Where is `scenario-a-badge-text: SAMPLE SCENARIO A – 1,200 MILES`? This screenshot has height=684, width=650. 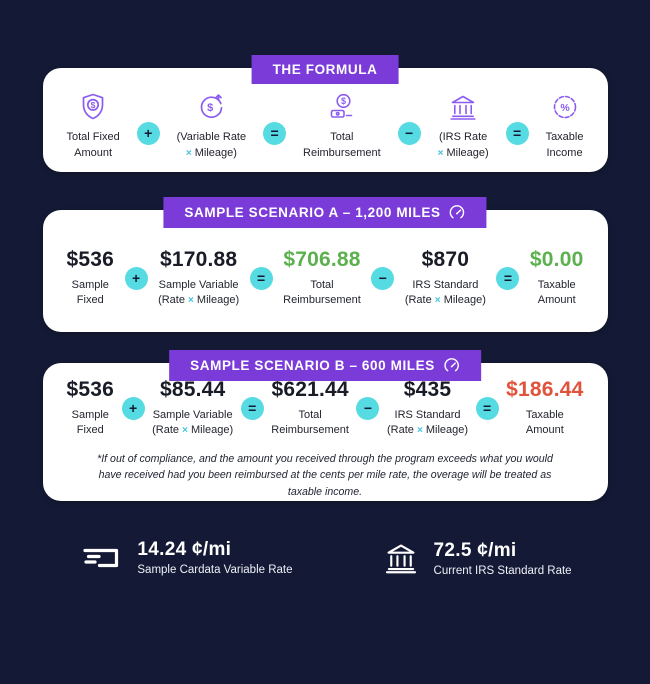 scenario-a-badge-text: SAMPLE SCENARIO A – 1,200 MILES is located at coordinates (312, 212).